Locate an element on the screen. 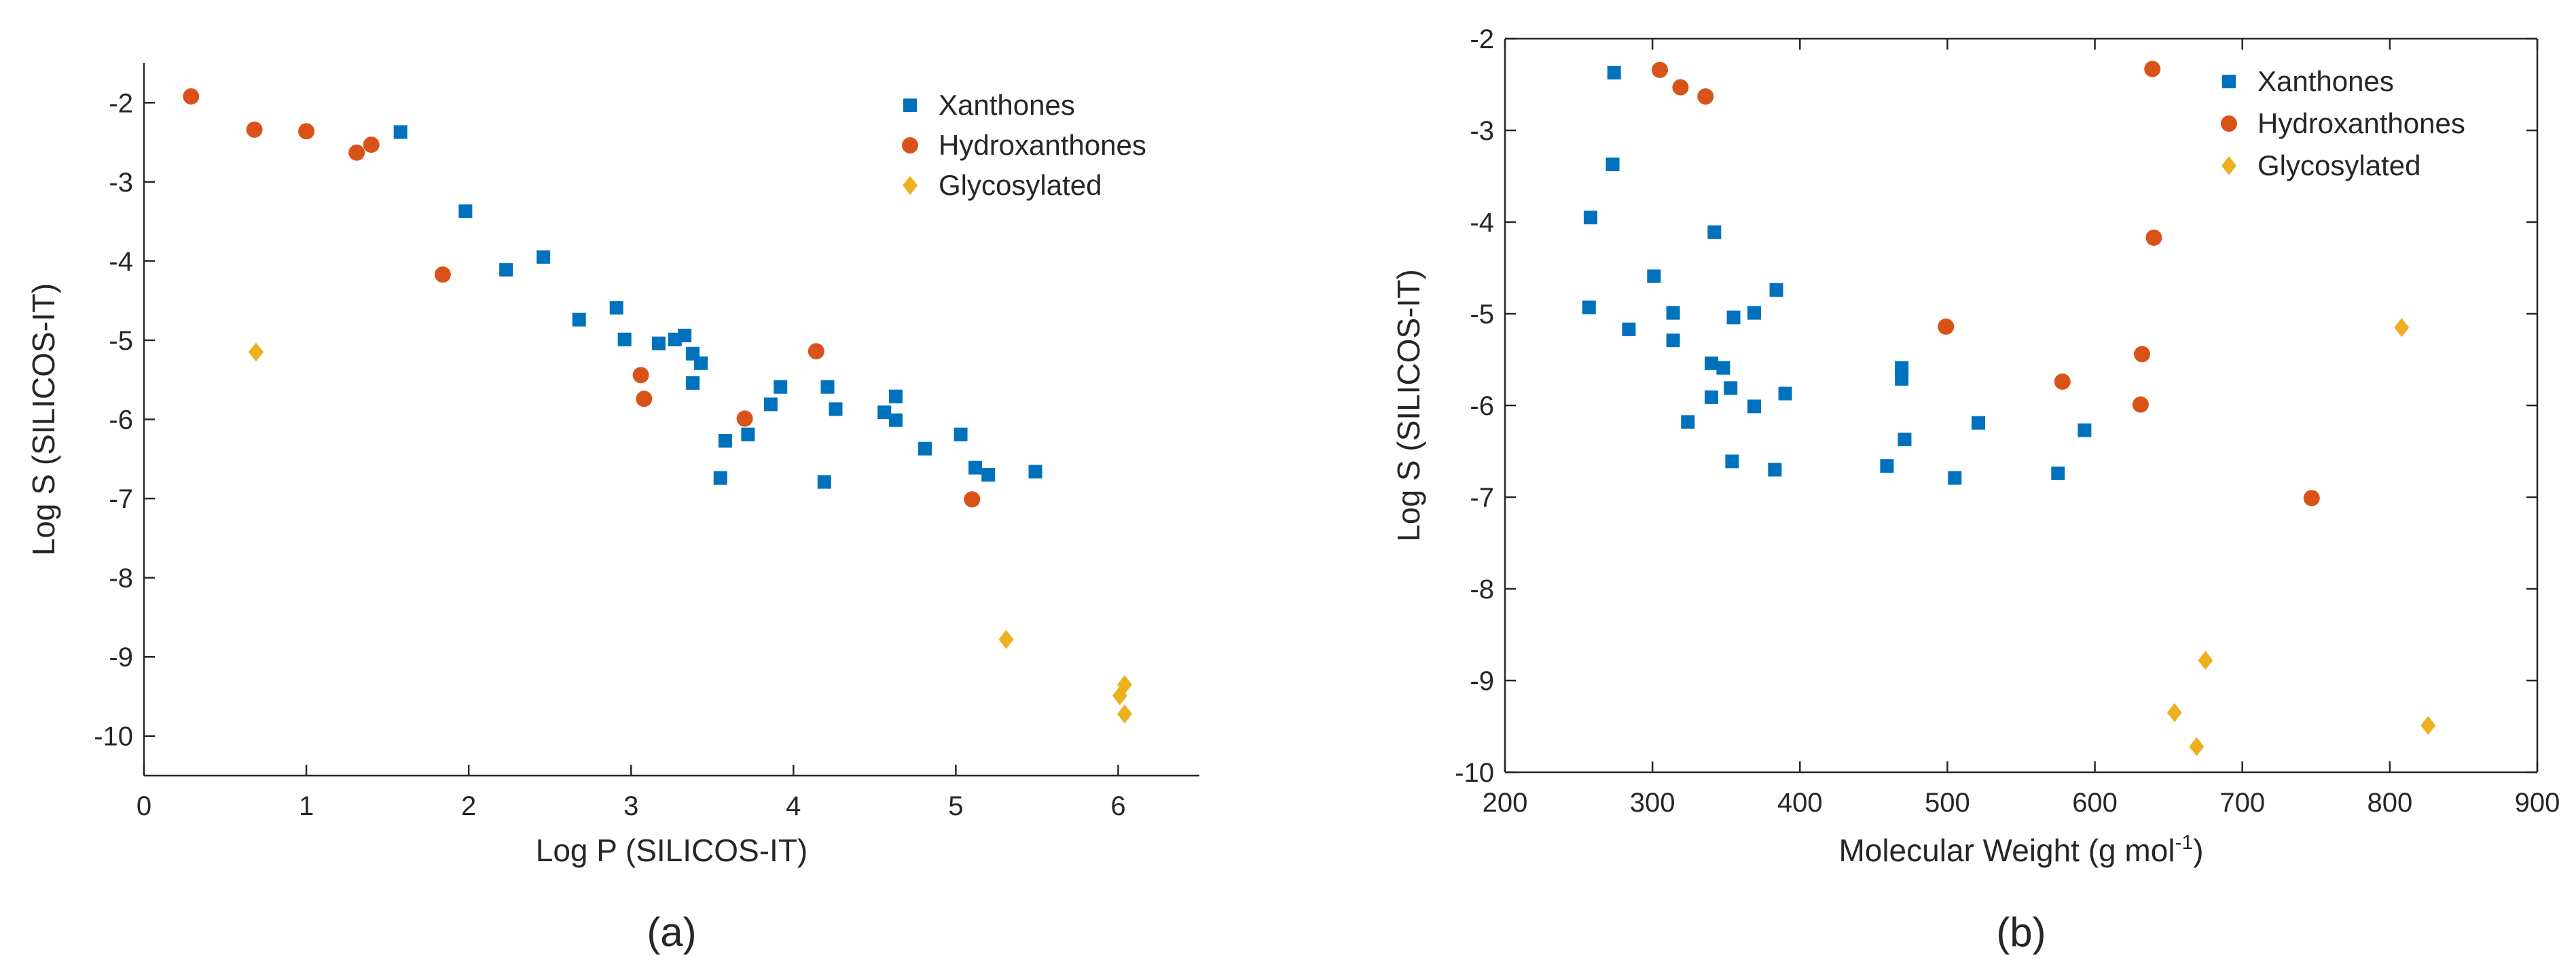  panel-label: (b) is located at coordinates (2021, 932).